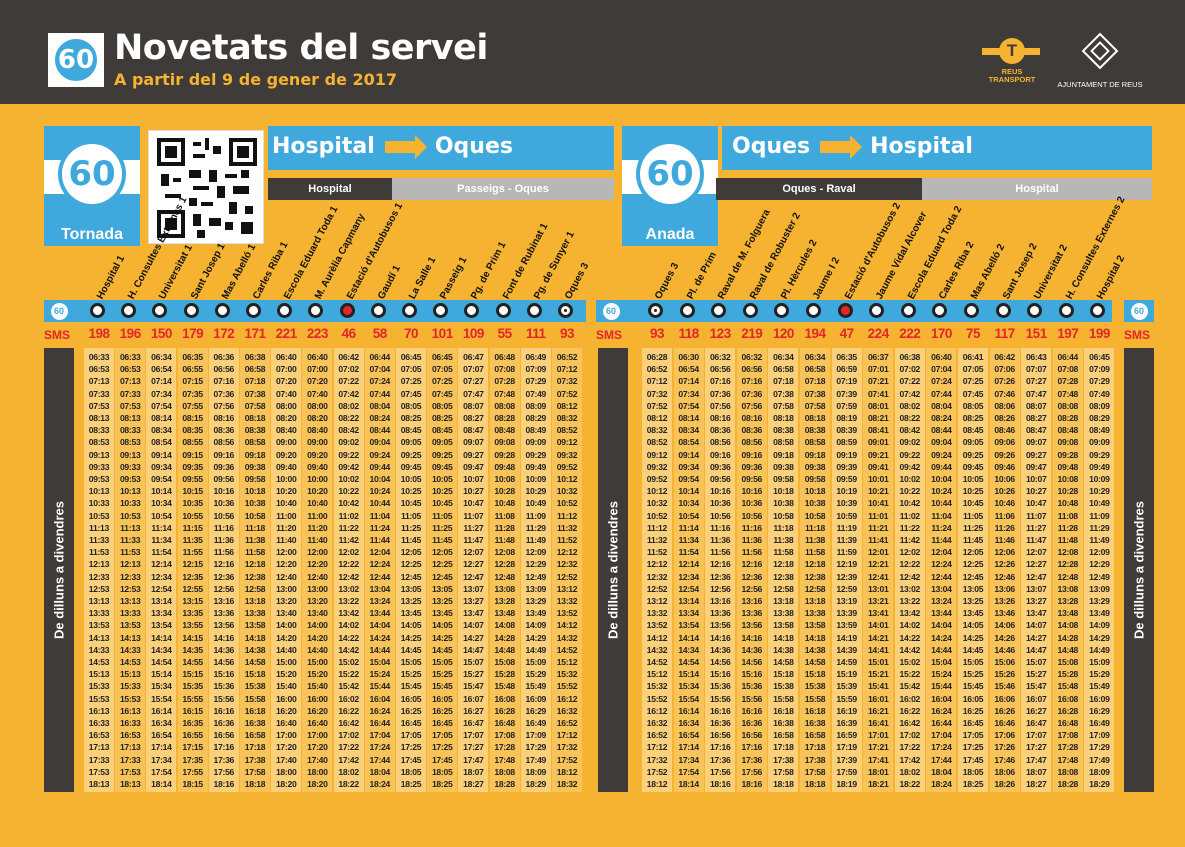  What do you see at coordinates (688, 576) in the screenshot?
I see `right-time-cell: 12:34` at bounding box center [688, 576].